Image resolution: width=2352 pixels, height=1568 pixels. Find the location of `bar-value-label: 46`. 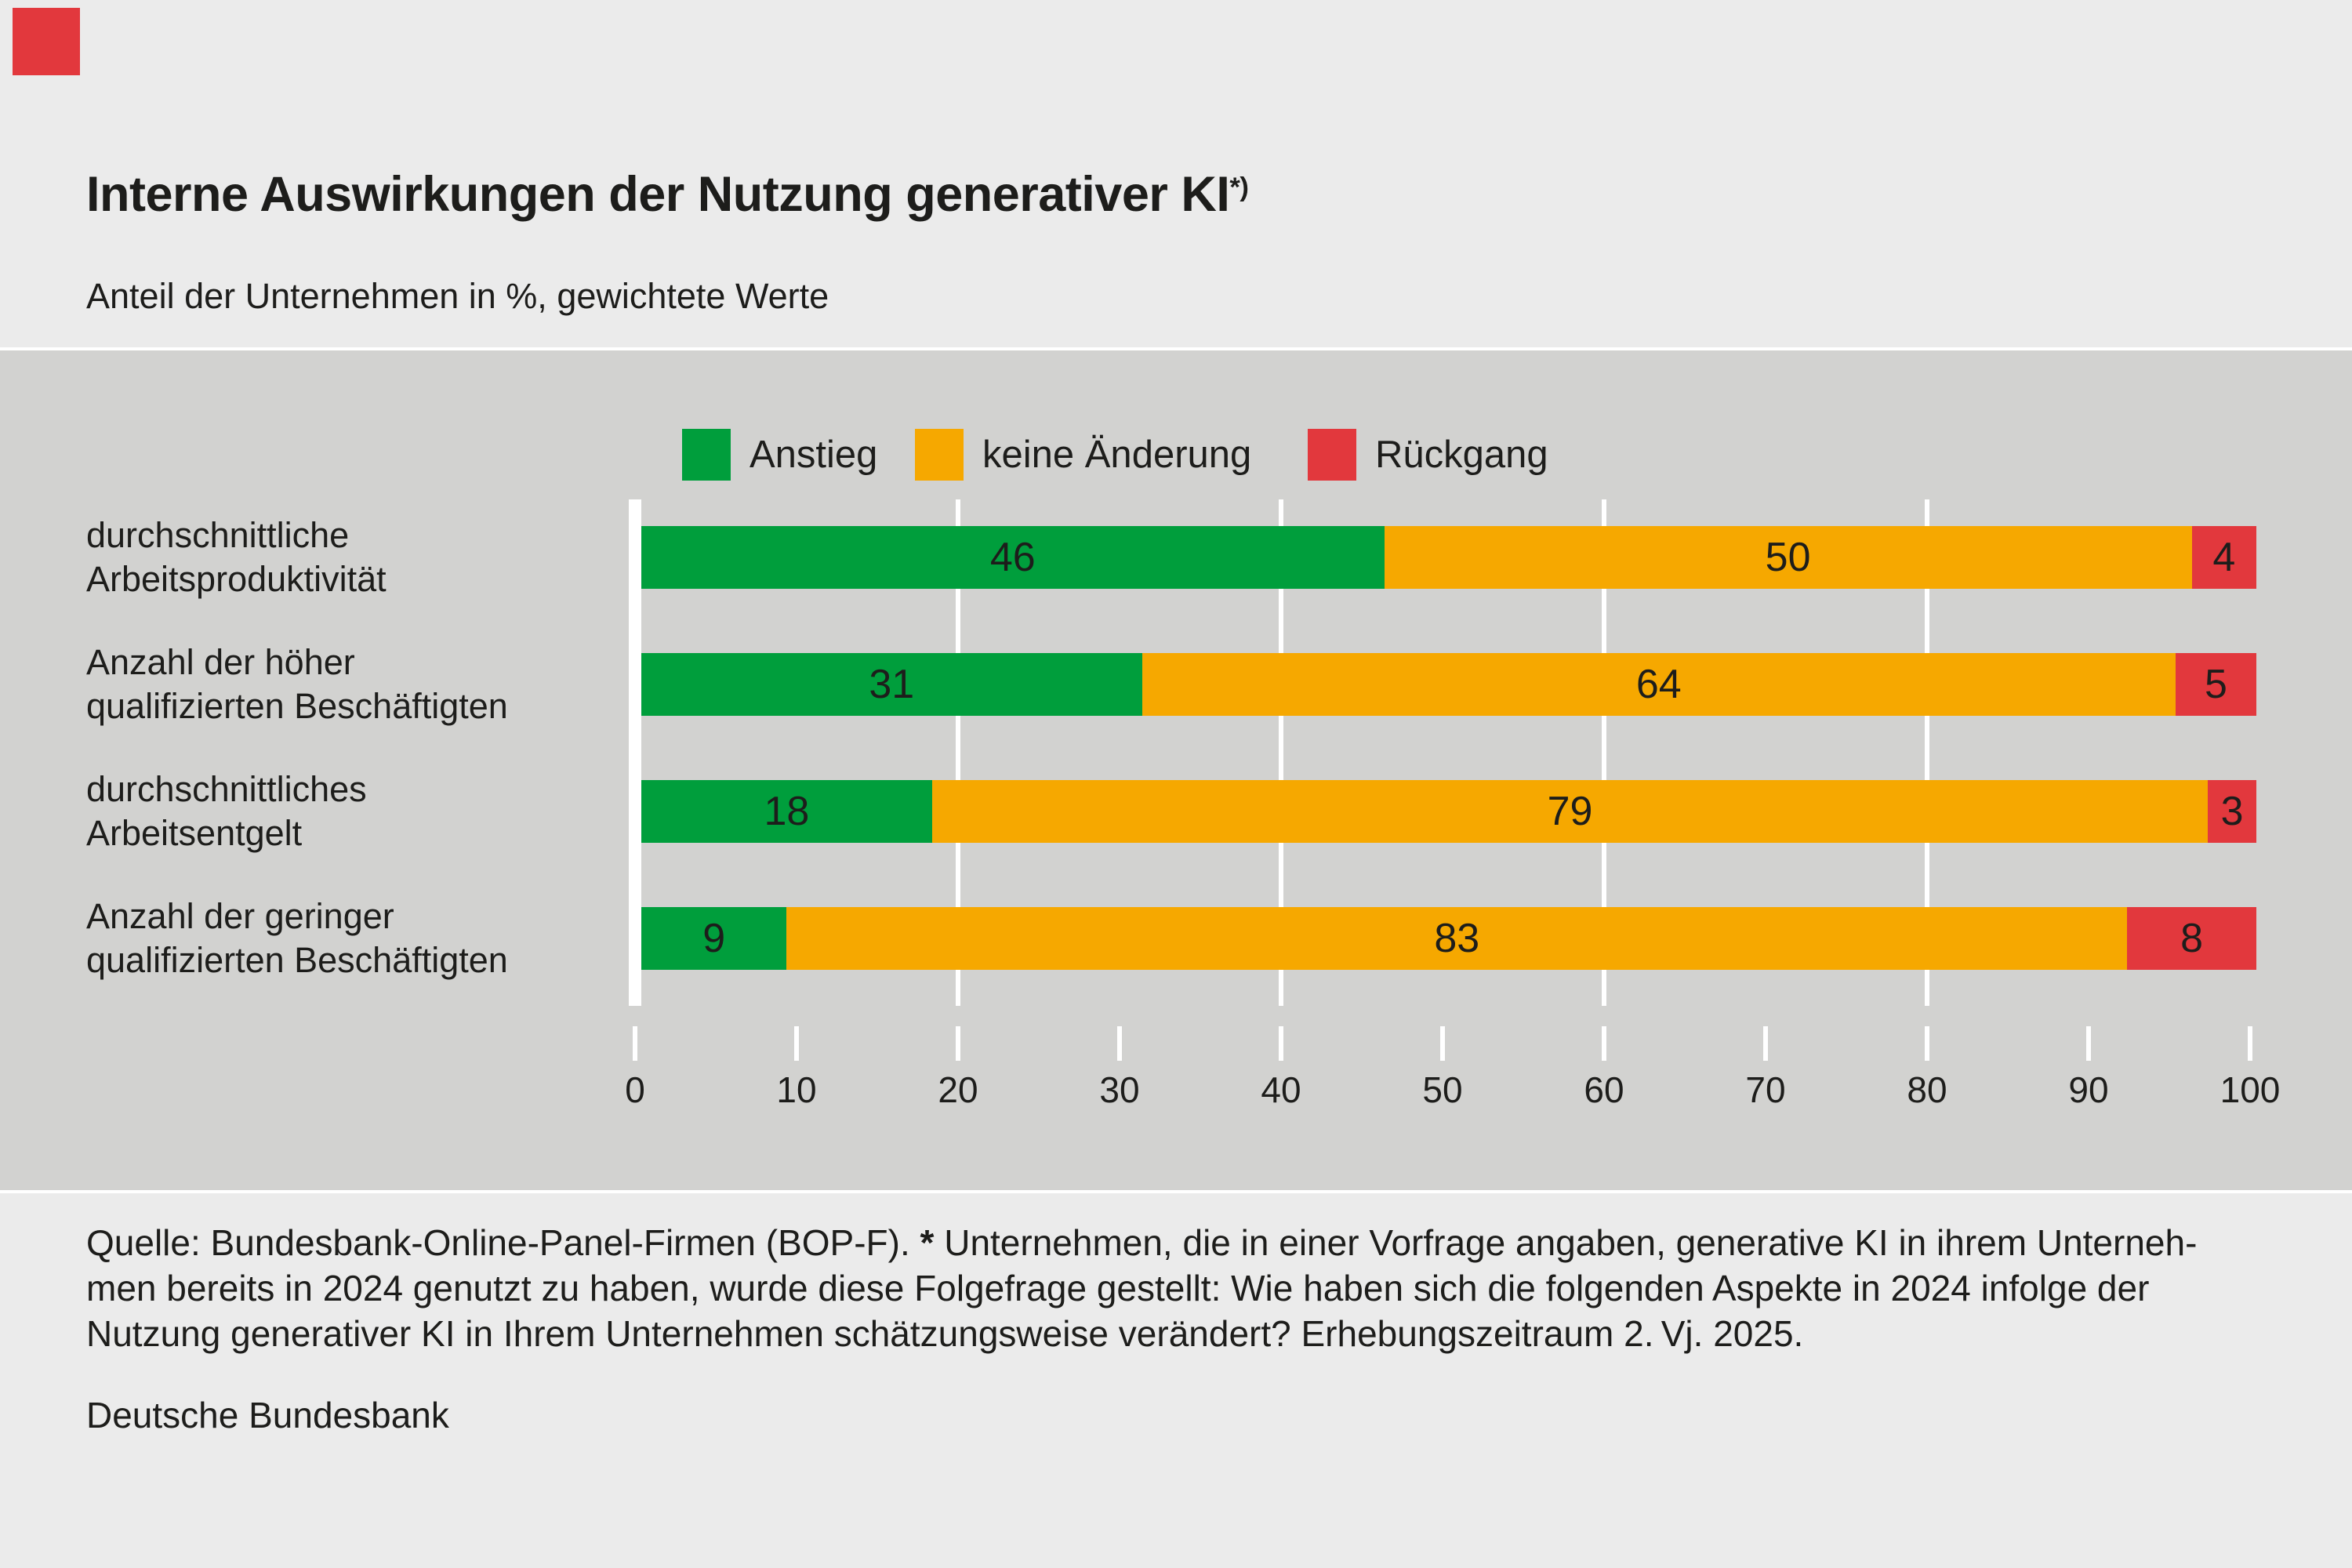

bar-value-label: 46 is located at coordinates (1012, 557).